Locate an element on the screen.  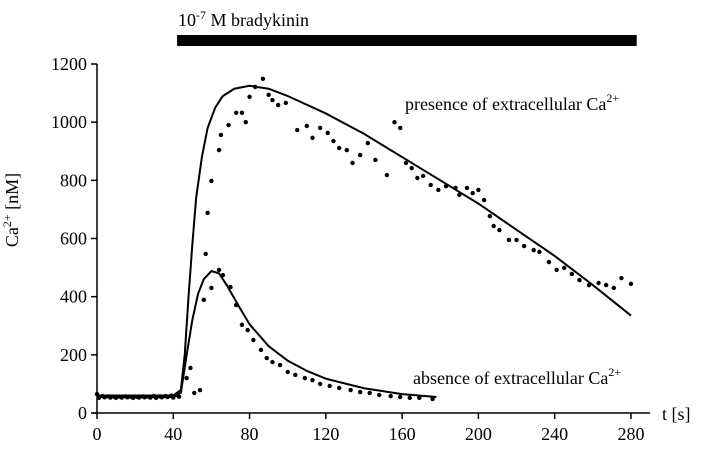
y-tick-label: 200 is located at coordinates (73, 355).